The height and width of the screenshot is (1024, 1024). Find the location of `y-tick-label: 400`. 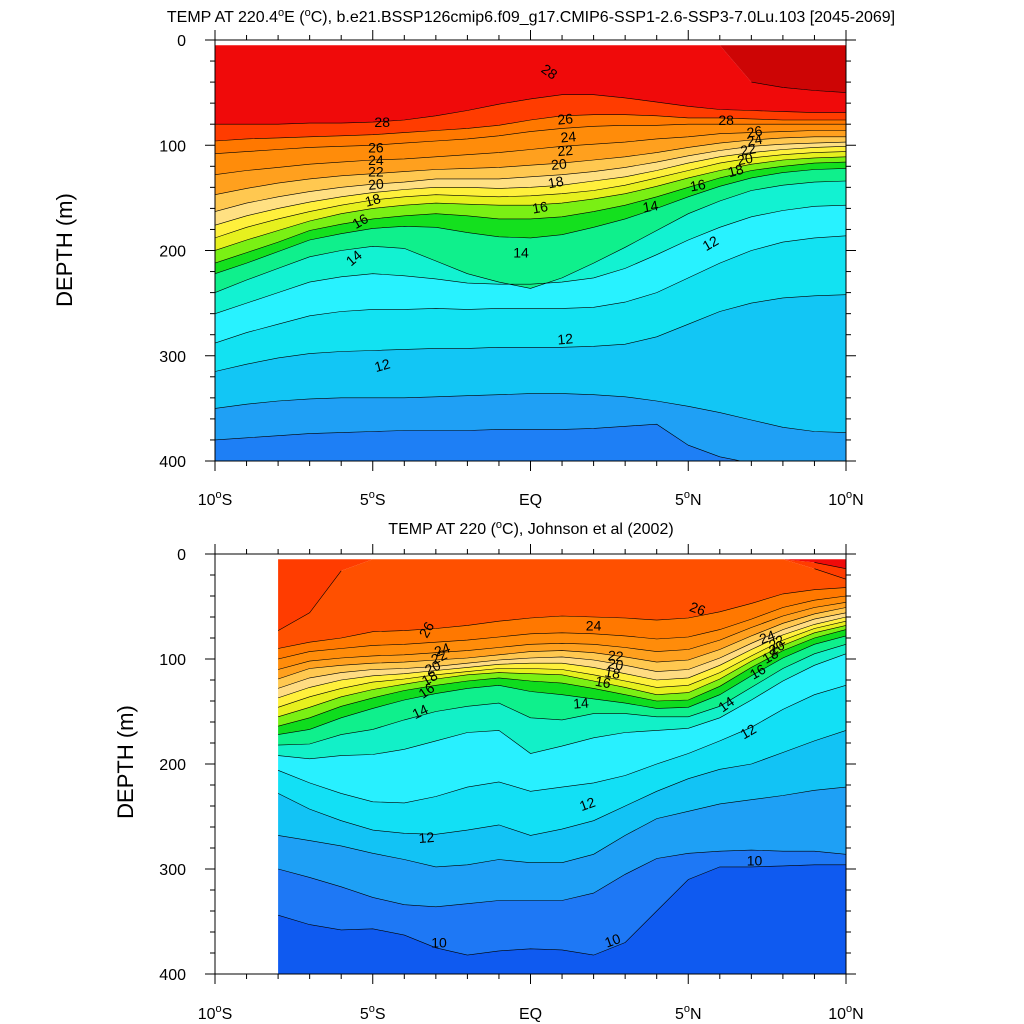

y-tick-label: 400 is located at coordinates (172, 975).